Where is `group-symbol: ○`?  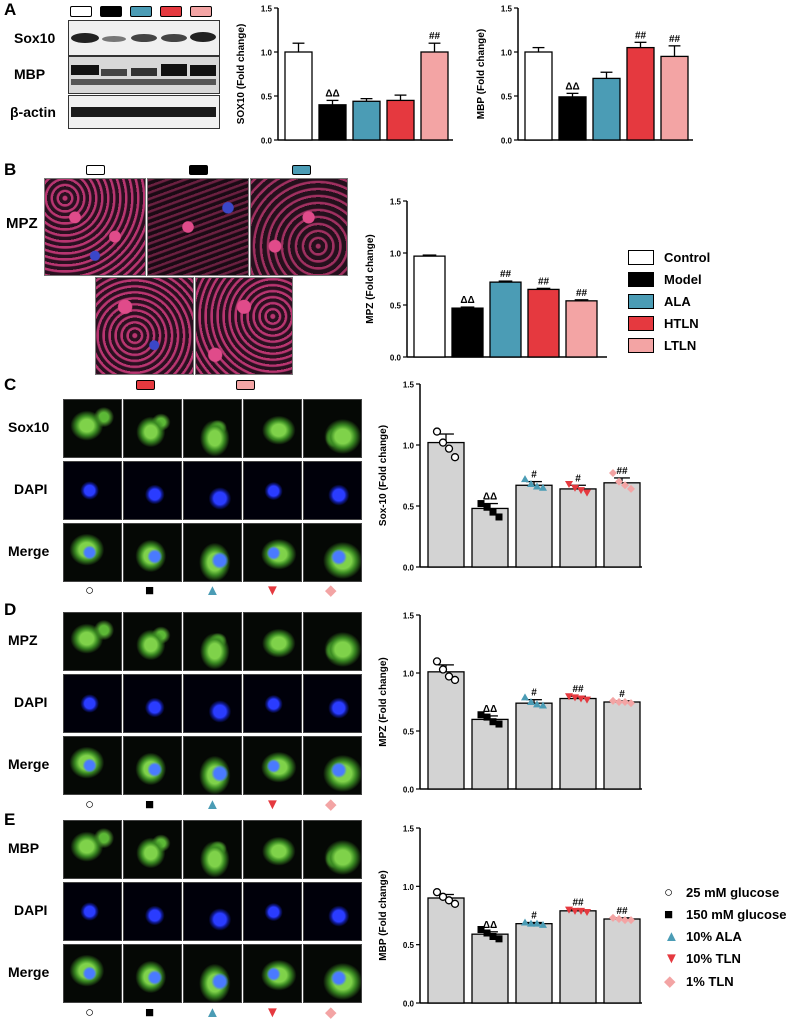 group-symbol: ○ is located at coordinates (90, 804).